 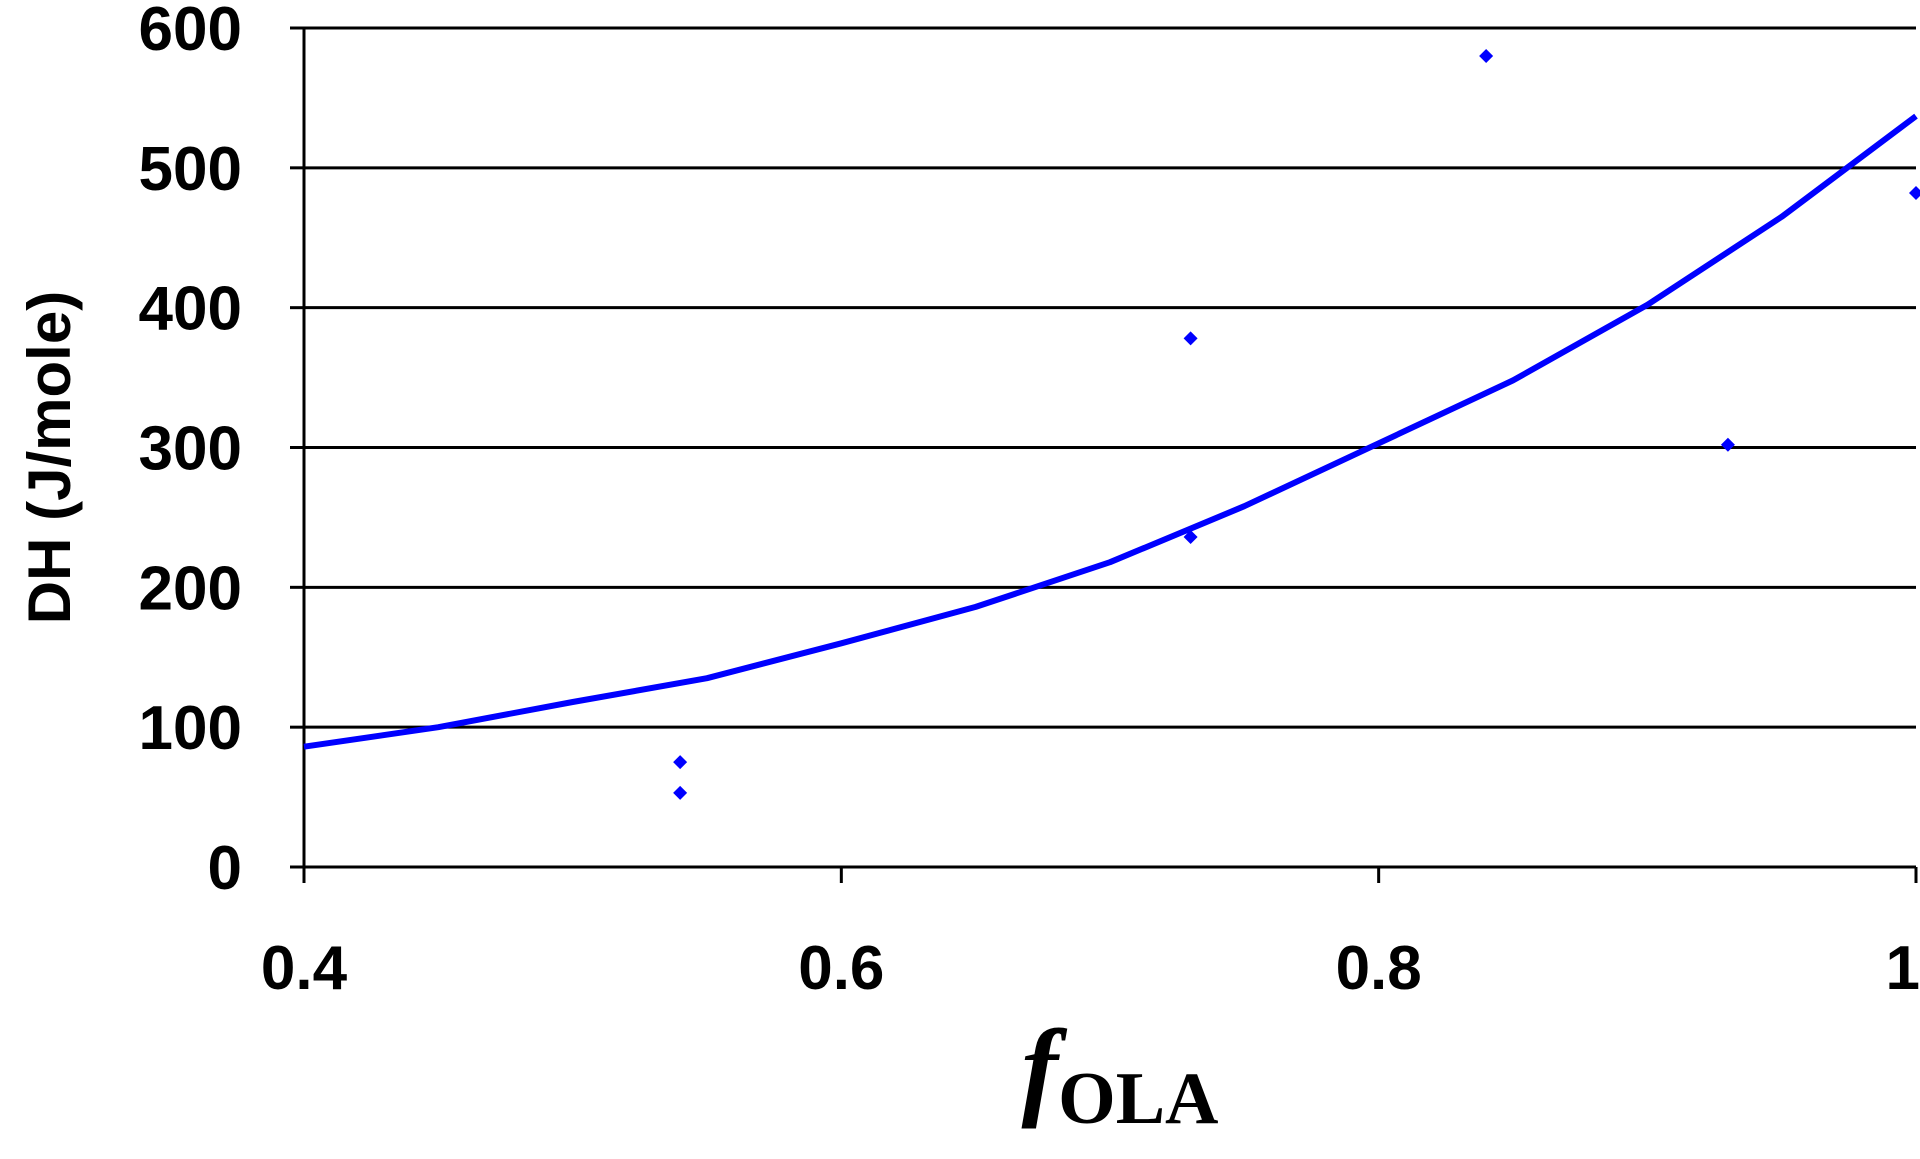 What do you see at coordinates (1903, 968) in the screenshot?
I see `x-tick-label: 1` at bounding box center [1903, 968].